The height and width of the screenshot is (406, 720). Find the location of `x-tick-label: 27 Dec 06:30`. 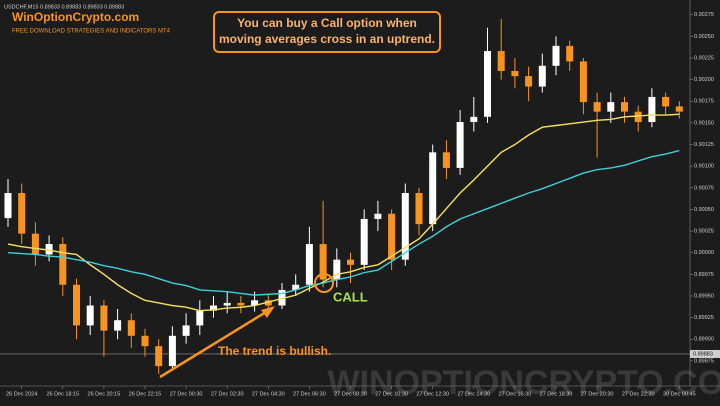

x-tick-label: 27 Dec 06:30 is located at coordinates (309, 394).